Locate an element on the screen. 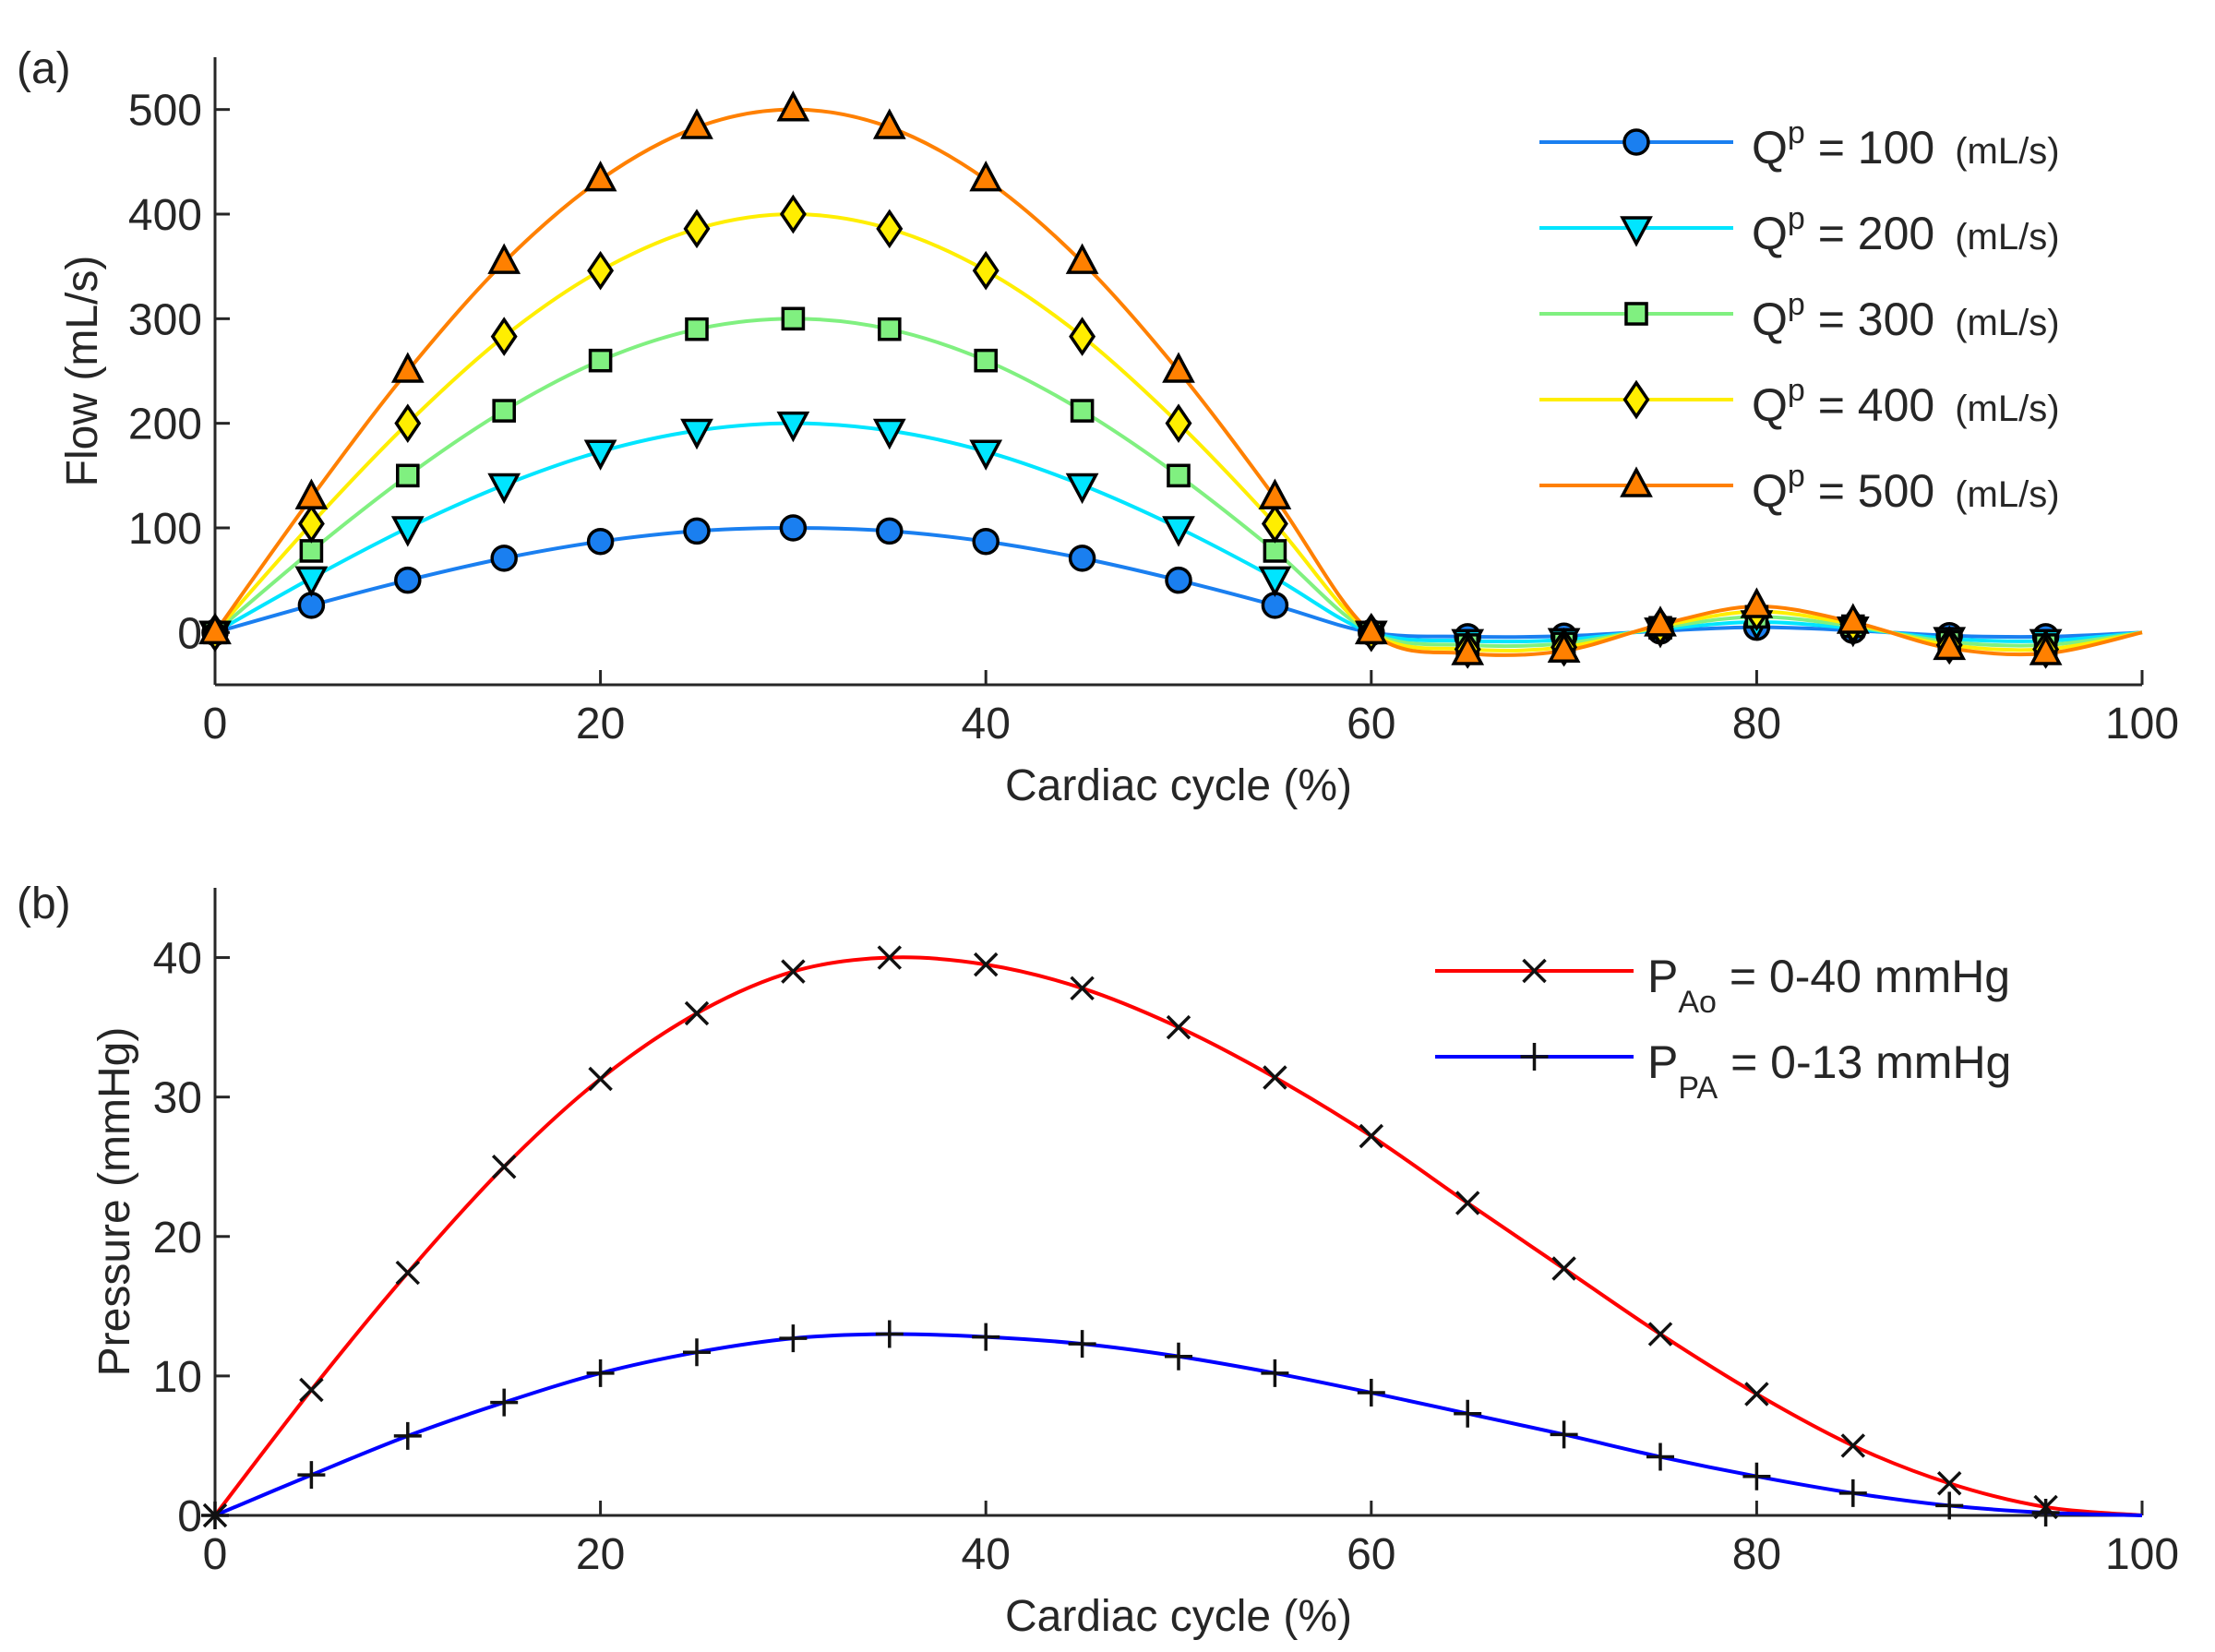  legend-label: Qp = 500 (mL/s) is located at coordinates (1906, 488).